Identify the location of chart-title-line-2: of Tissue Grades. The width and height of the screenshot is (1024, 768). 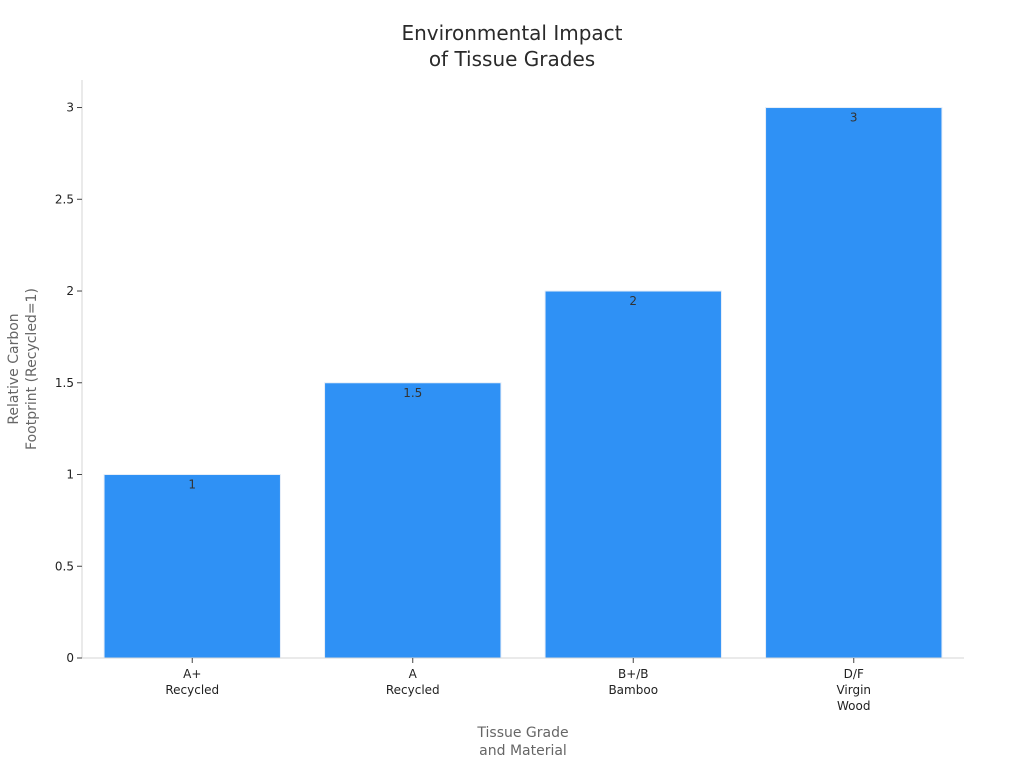
(512, 59).